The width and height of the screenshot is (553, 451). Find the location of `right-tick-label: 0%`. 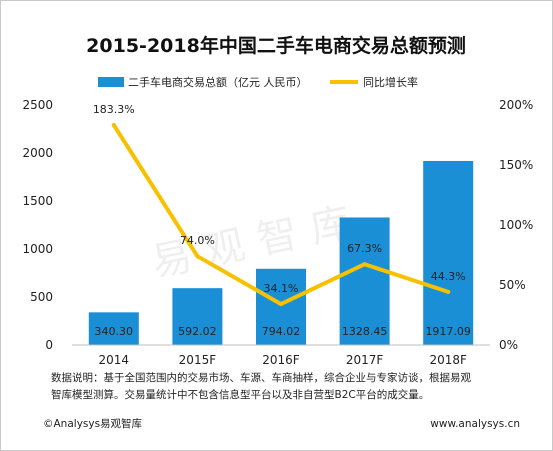

right-tick-label: 0% is located at coordinates (508, 345).